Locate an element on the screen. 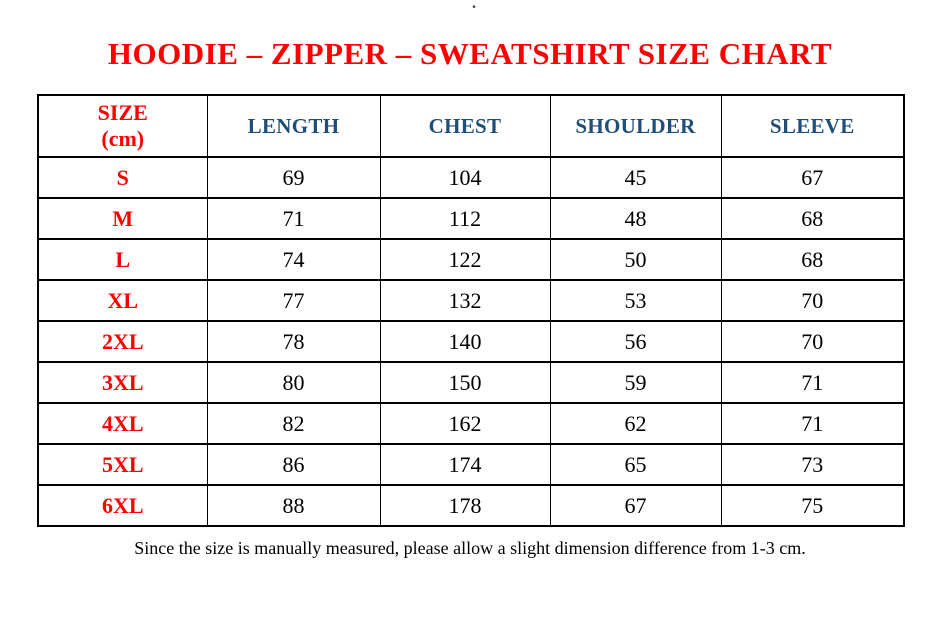 This screenshot has width=940, height=623. size-label: L is located at coordinates (122, 259).